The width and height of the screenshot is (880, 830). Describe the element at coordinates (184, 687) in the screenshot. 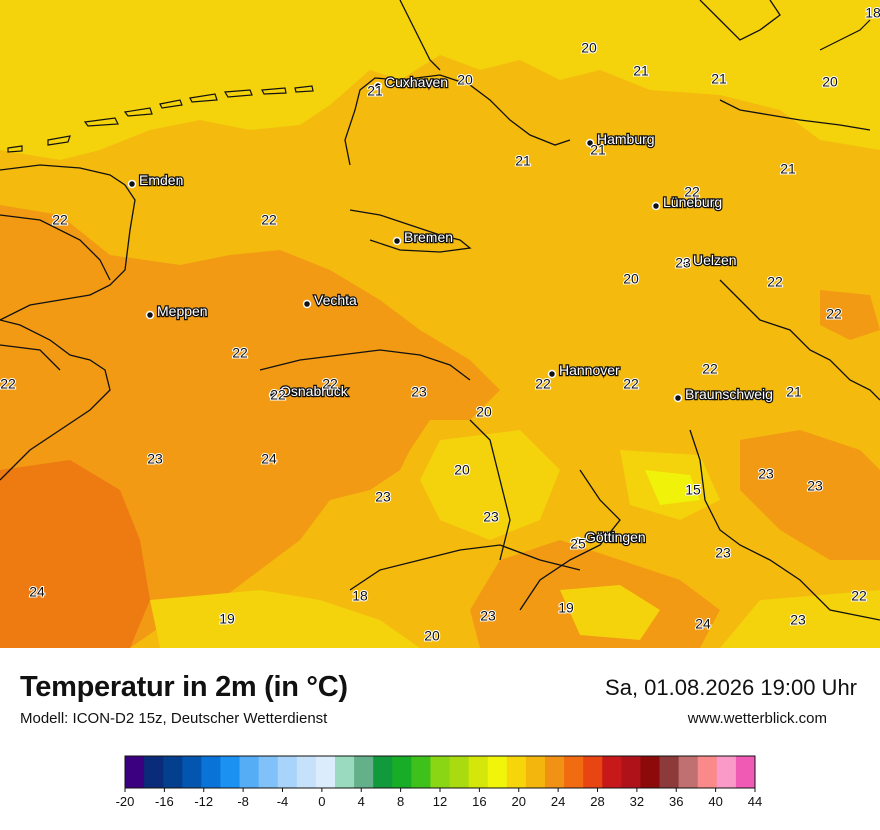

I see `map-title: Temperatur in 2m (in °C)` at that location.